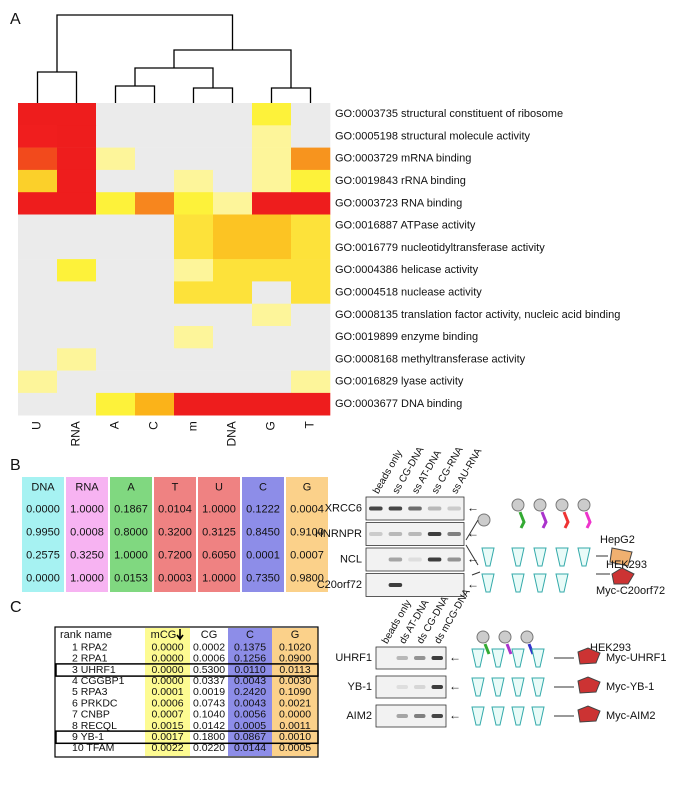 The width and height of the screenshot is (685, 802). Describe the element at coordinates (295, 659) in the screenshot. I see `table-cell: 0.0900` at that location.